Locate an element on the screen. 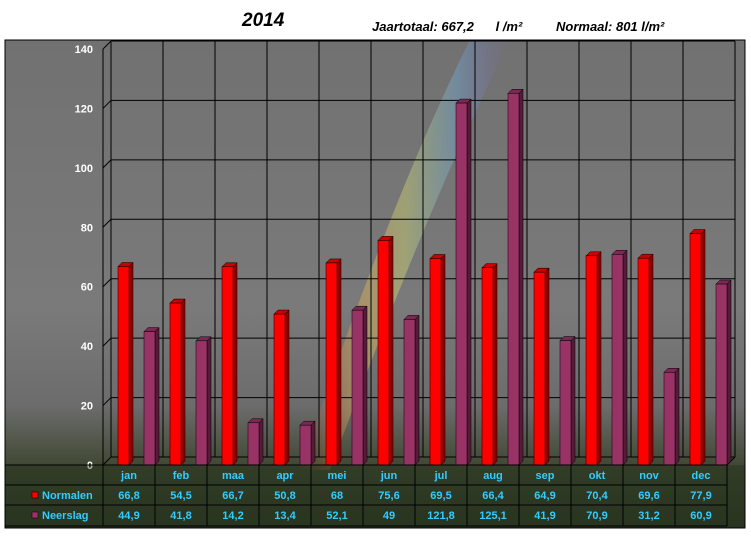 The image size is (751, 536). data-label: 13,4 is located at coordinates (285, 516).